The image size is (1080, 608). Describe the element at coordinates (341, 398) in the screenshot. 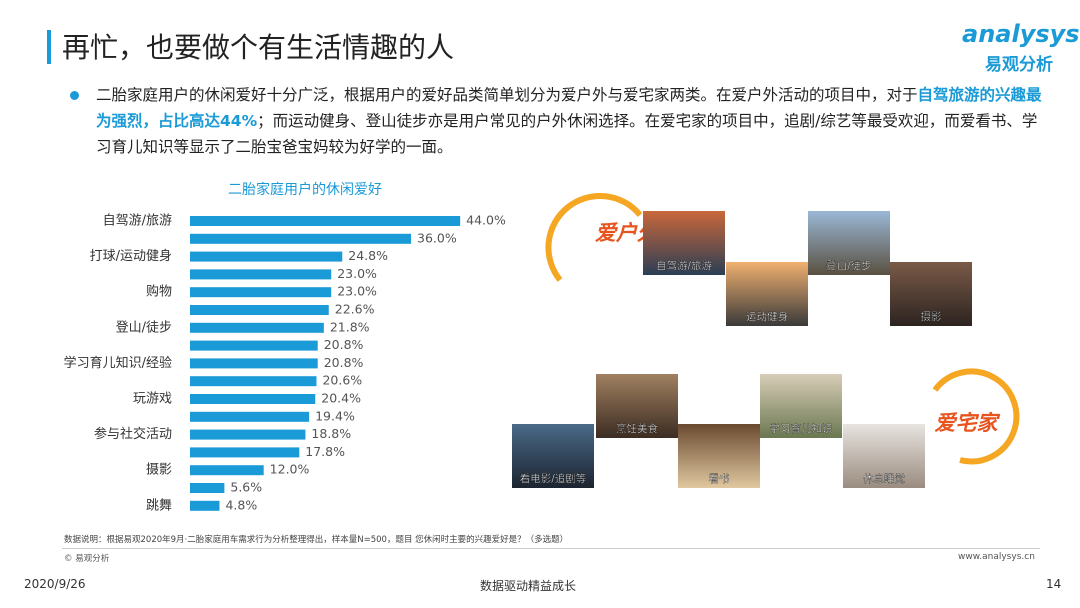

I see `value-label: 20.4%` at that location.